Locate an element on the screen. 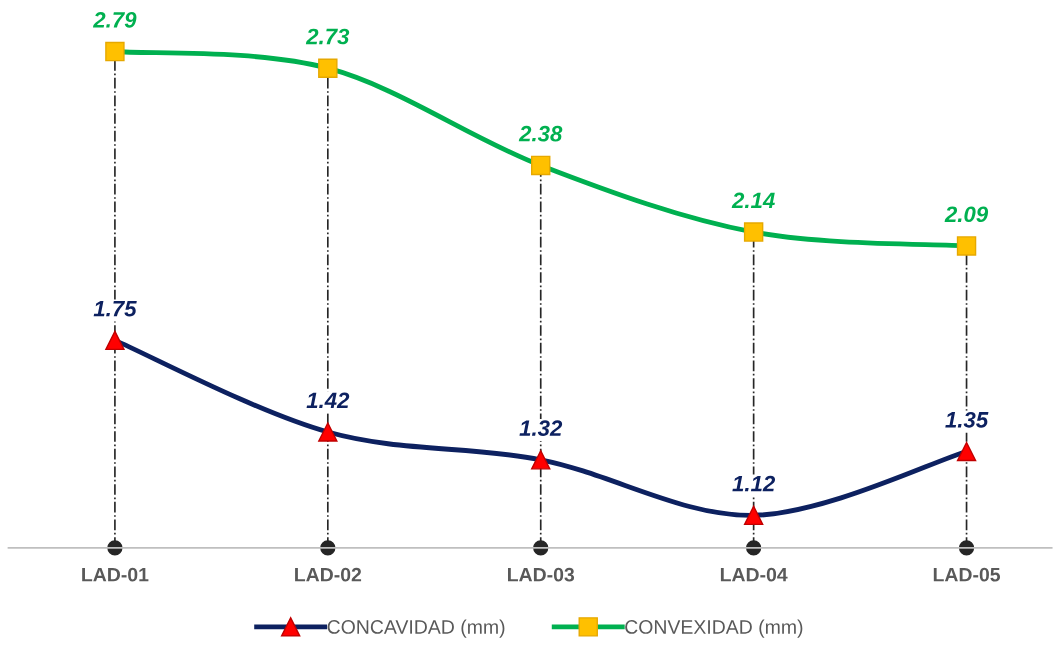 This screenshot has height=646, width=1057. data-label: 1.35 is located at coordinates (967, 419).